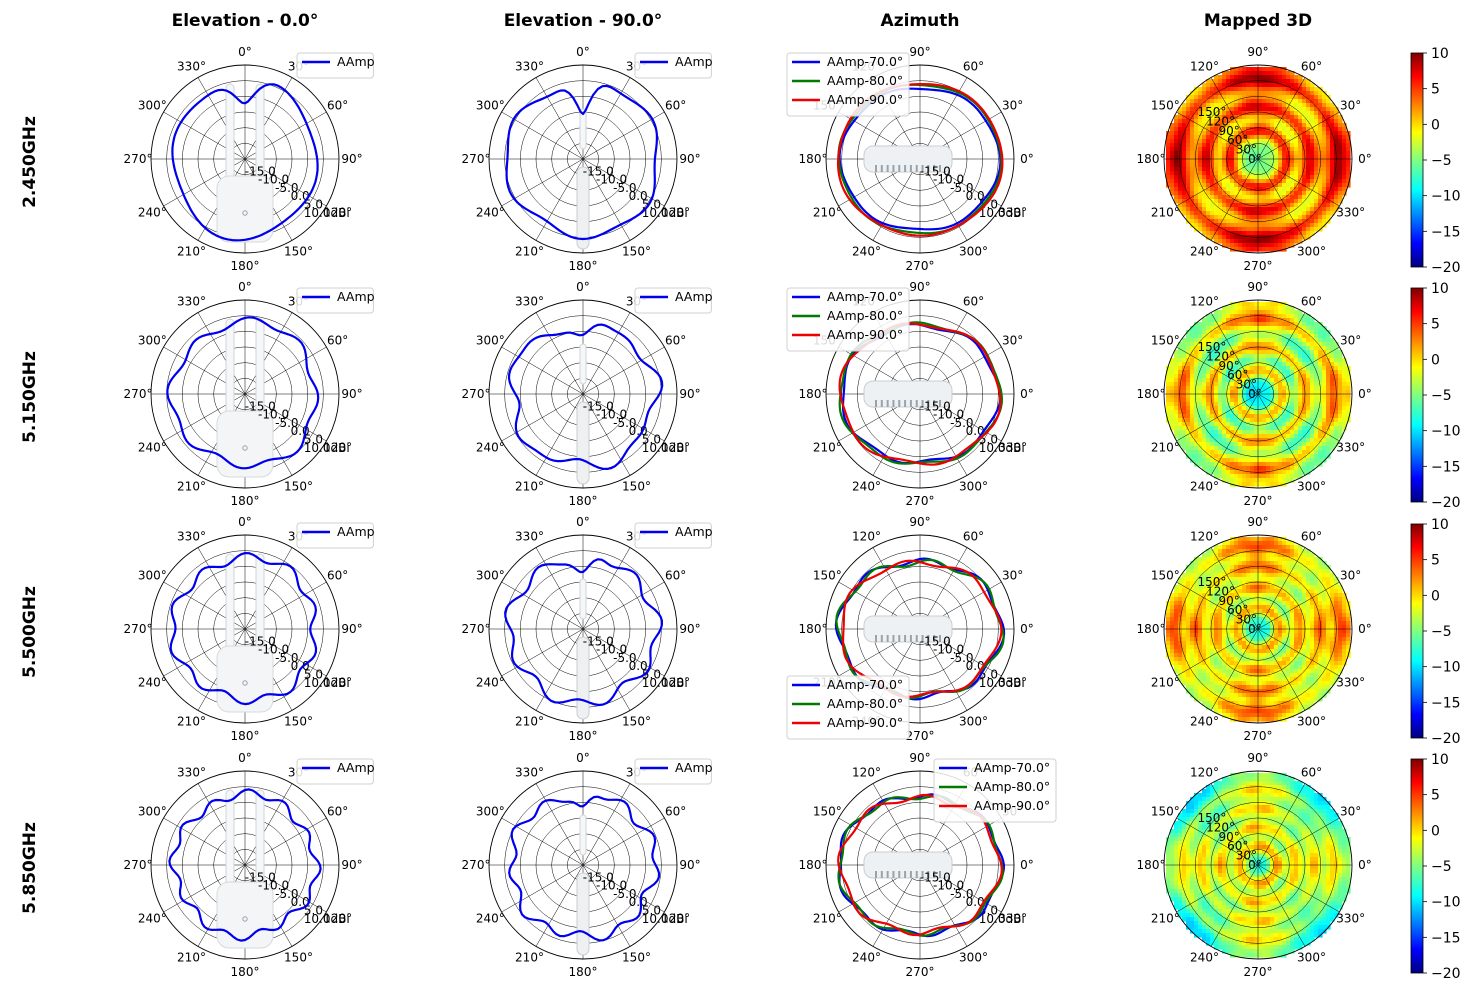  I want to click on elev0-radial-tick: 5.0, so click(313, 440).